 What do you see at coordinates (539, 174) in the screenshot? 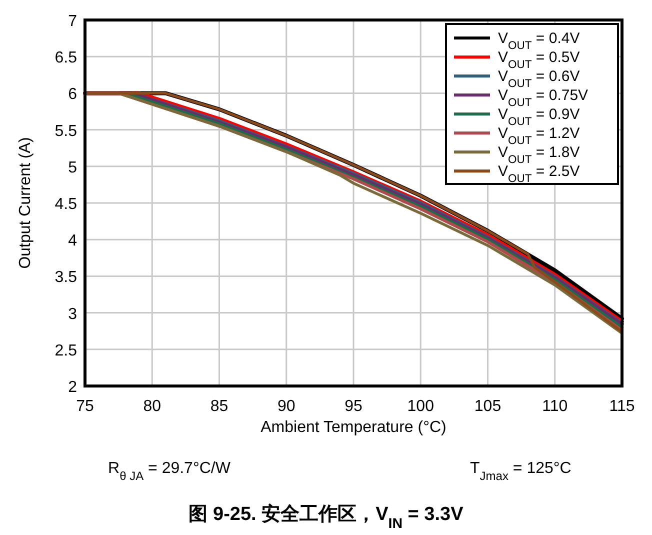
I see `legend-label: V$_{OUT}$ = 2.5V` at bounding box center [539, 174].